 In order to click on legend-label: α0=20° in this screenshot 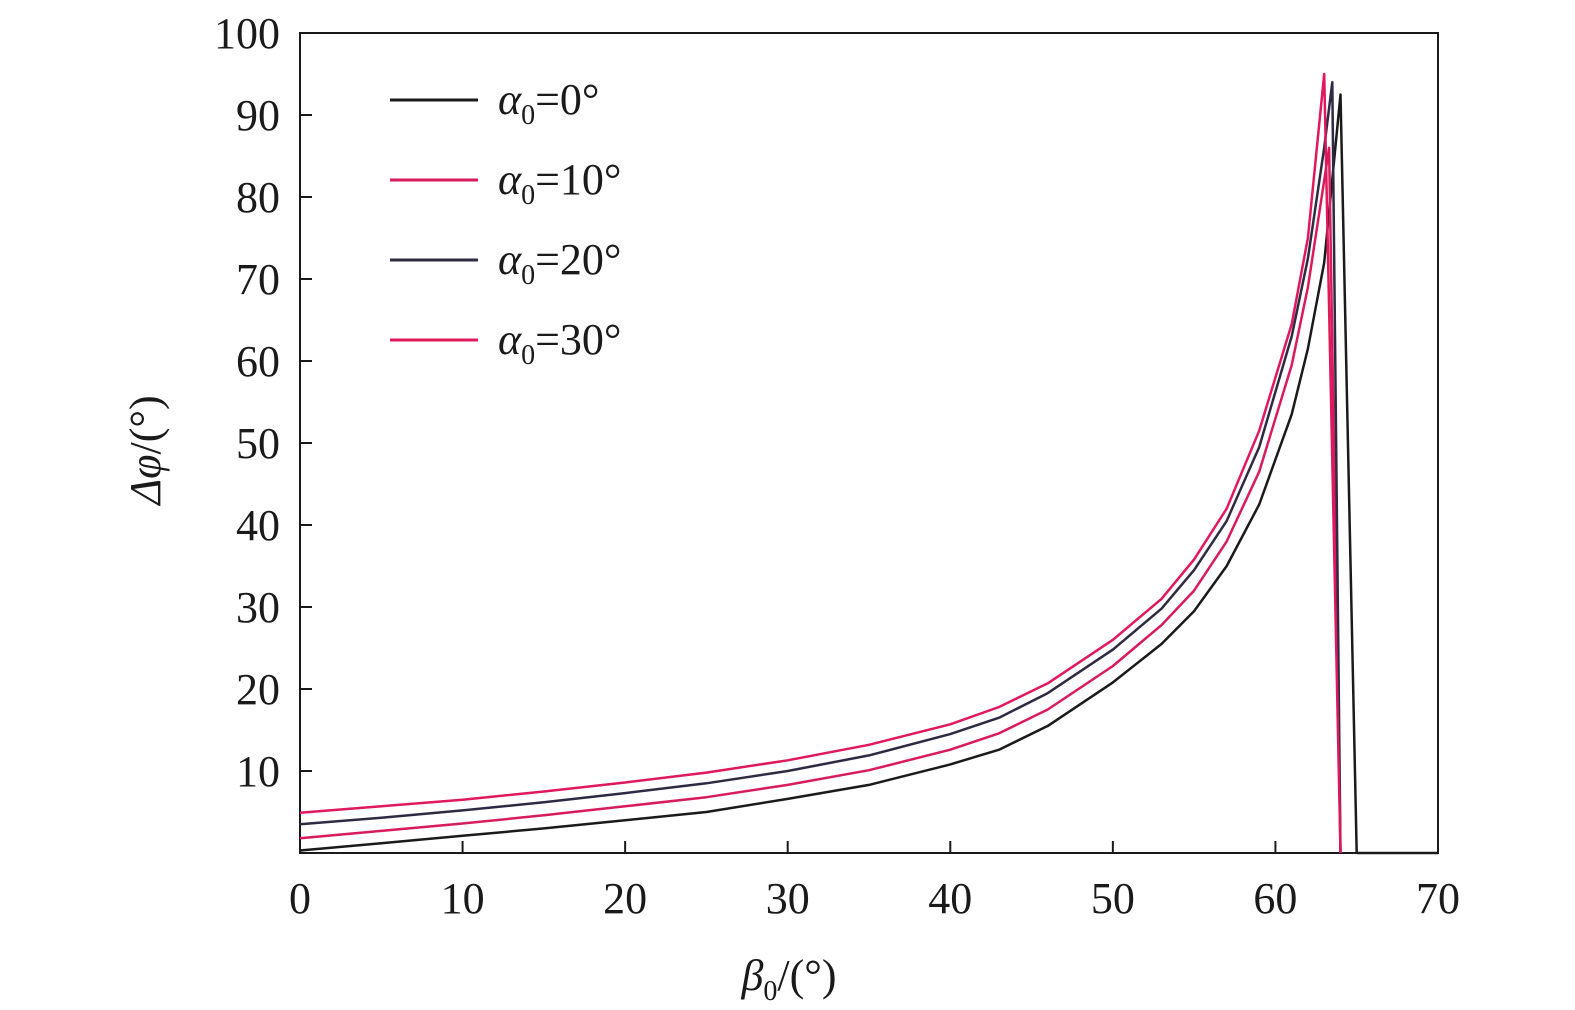, I will do `click(560, 263)`.